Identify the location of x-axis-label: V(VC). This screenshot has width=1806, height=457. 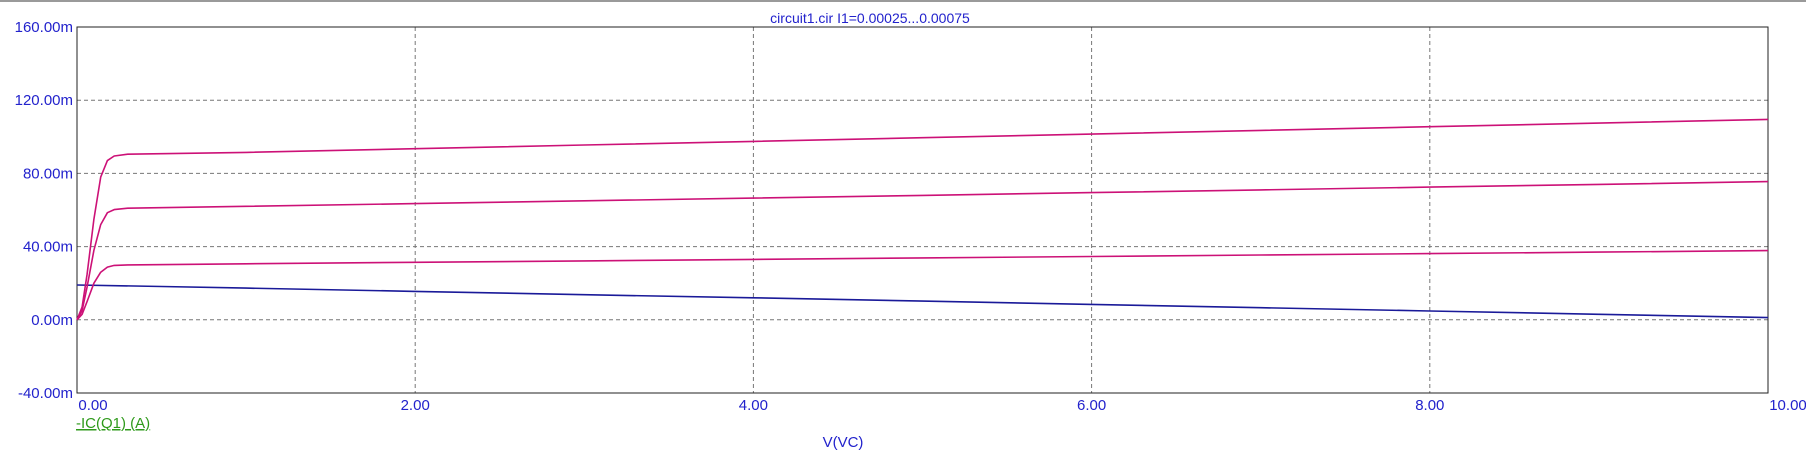
(843, 442).